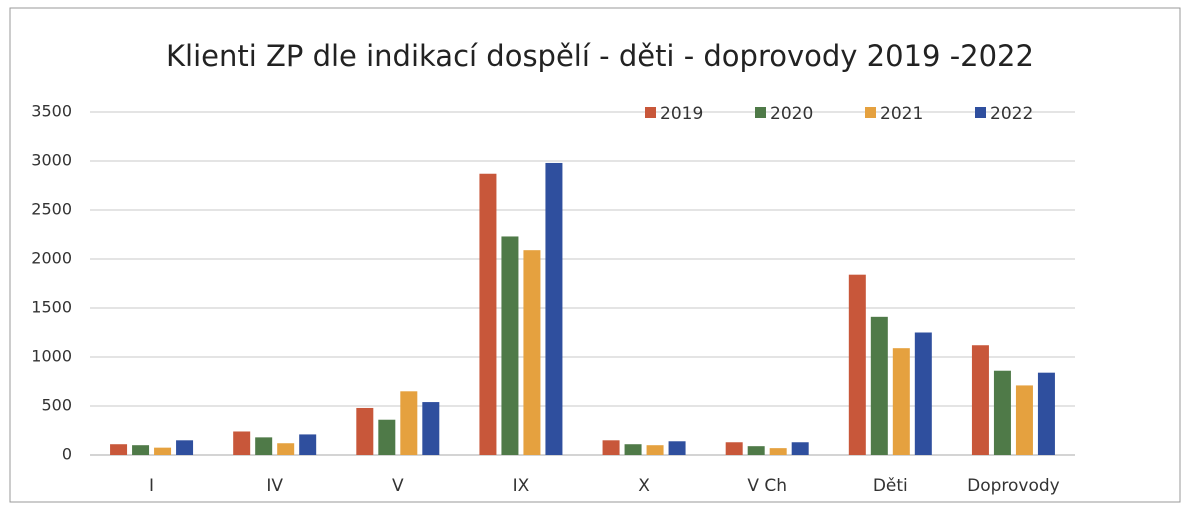  What do you see at coordinates (51, 356) in the screenshot?
I see `y-tick-label: 1000` at bounding box center [51, 356].